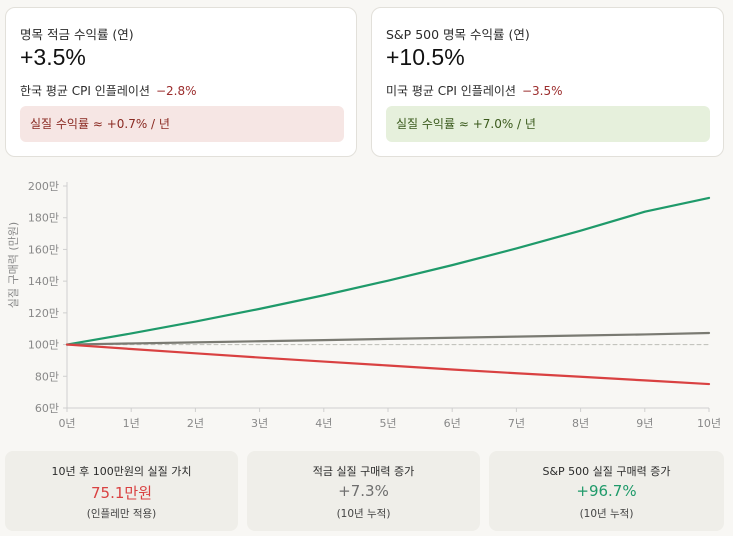  I want to click on sp500-cpi-line: 미국 평균 CPI 인플레이션 −3.5%, so click(474, 90).